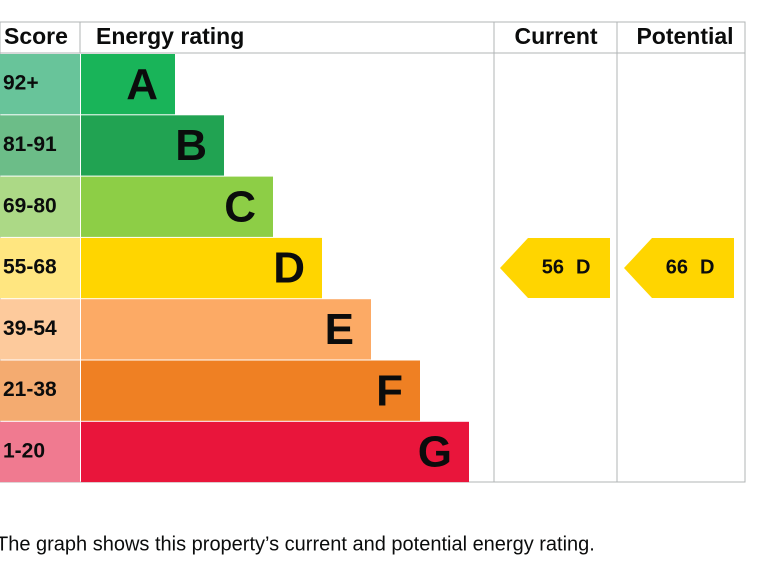  I want to click on header-score: Score, so click(36, 36).